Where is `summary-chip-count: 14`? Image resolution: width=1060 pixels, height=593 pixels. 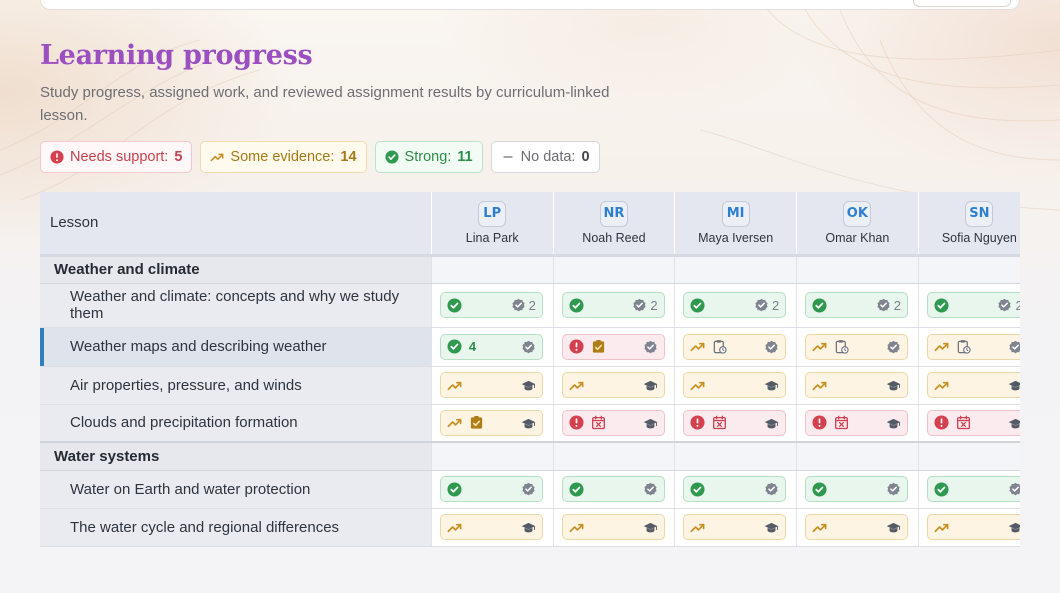 summary-chip-count: 14 is located at coordinates (348, 157).